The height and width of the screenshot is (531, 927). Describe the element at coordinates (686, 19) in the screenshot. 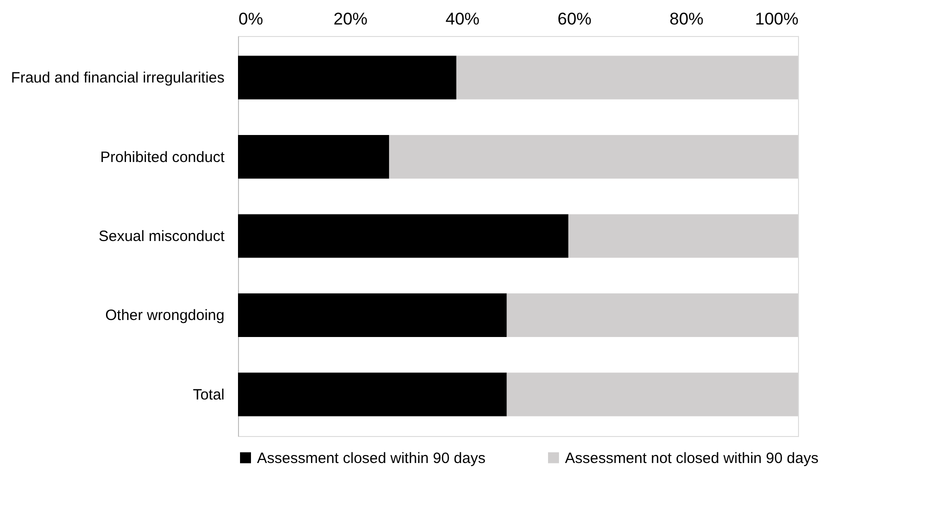

I see `x-tick-label: 80%` at that location.